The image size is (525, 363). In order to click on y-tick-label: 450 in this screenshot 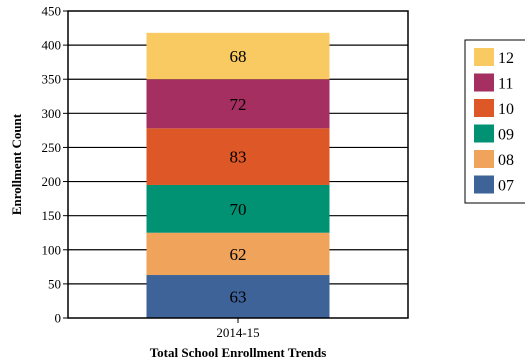, I will do `click(52, 11)`.